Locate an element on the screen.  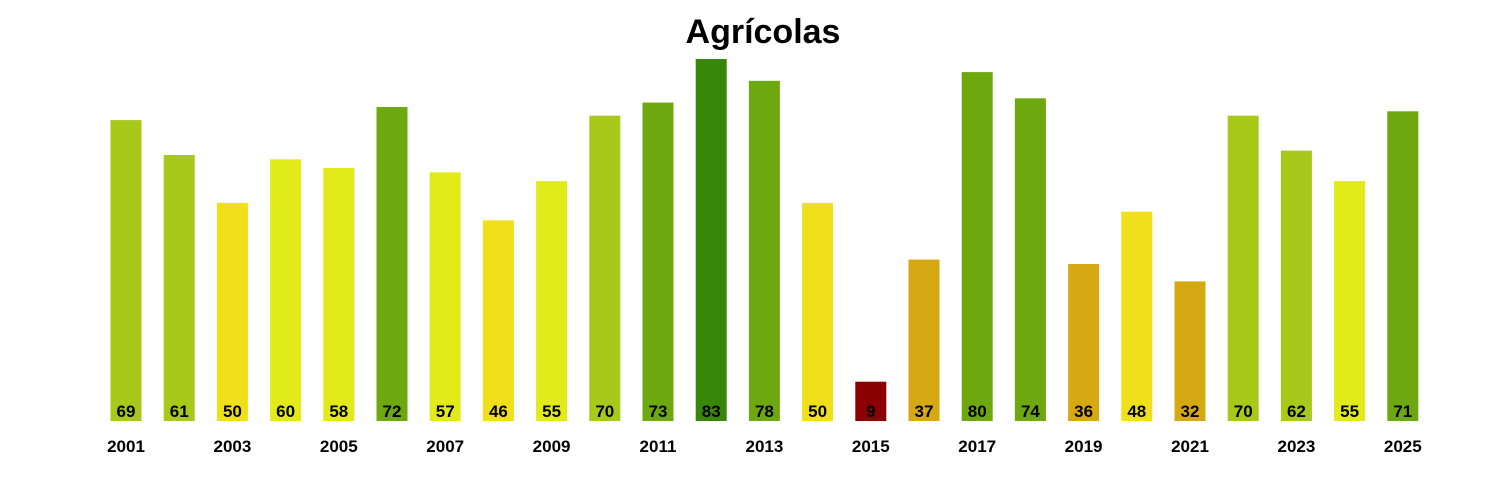
bar-2025 is located at coordinates (1403, 266).